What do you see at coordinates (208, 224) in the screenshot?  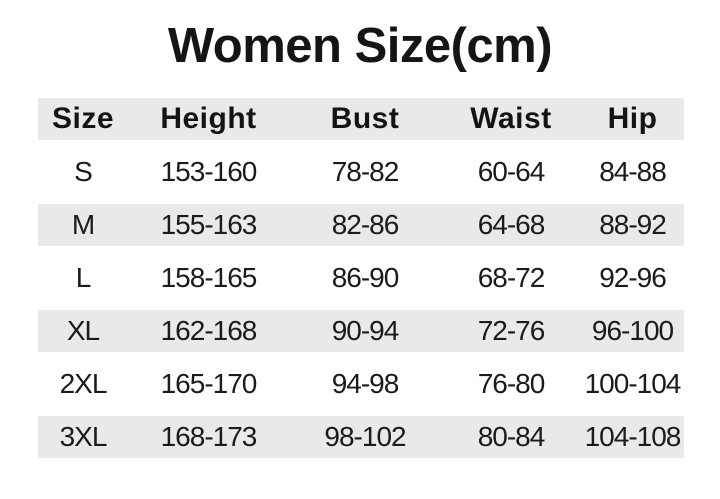 I see `height-cell: 155-163` at bounding box center [208, 224].